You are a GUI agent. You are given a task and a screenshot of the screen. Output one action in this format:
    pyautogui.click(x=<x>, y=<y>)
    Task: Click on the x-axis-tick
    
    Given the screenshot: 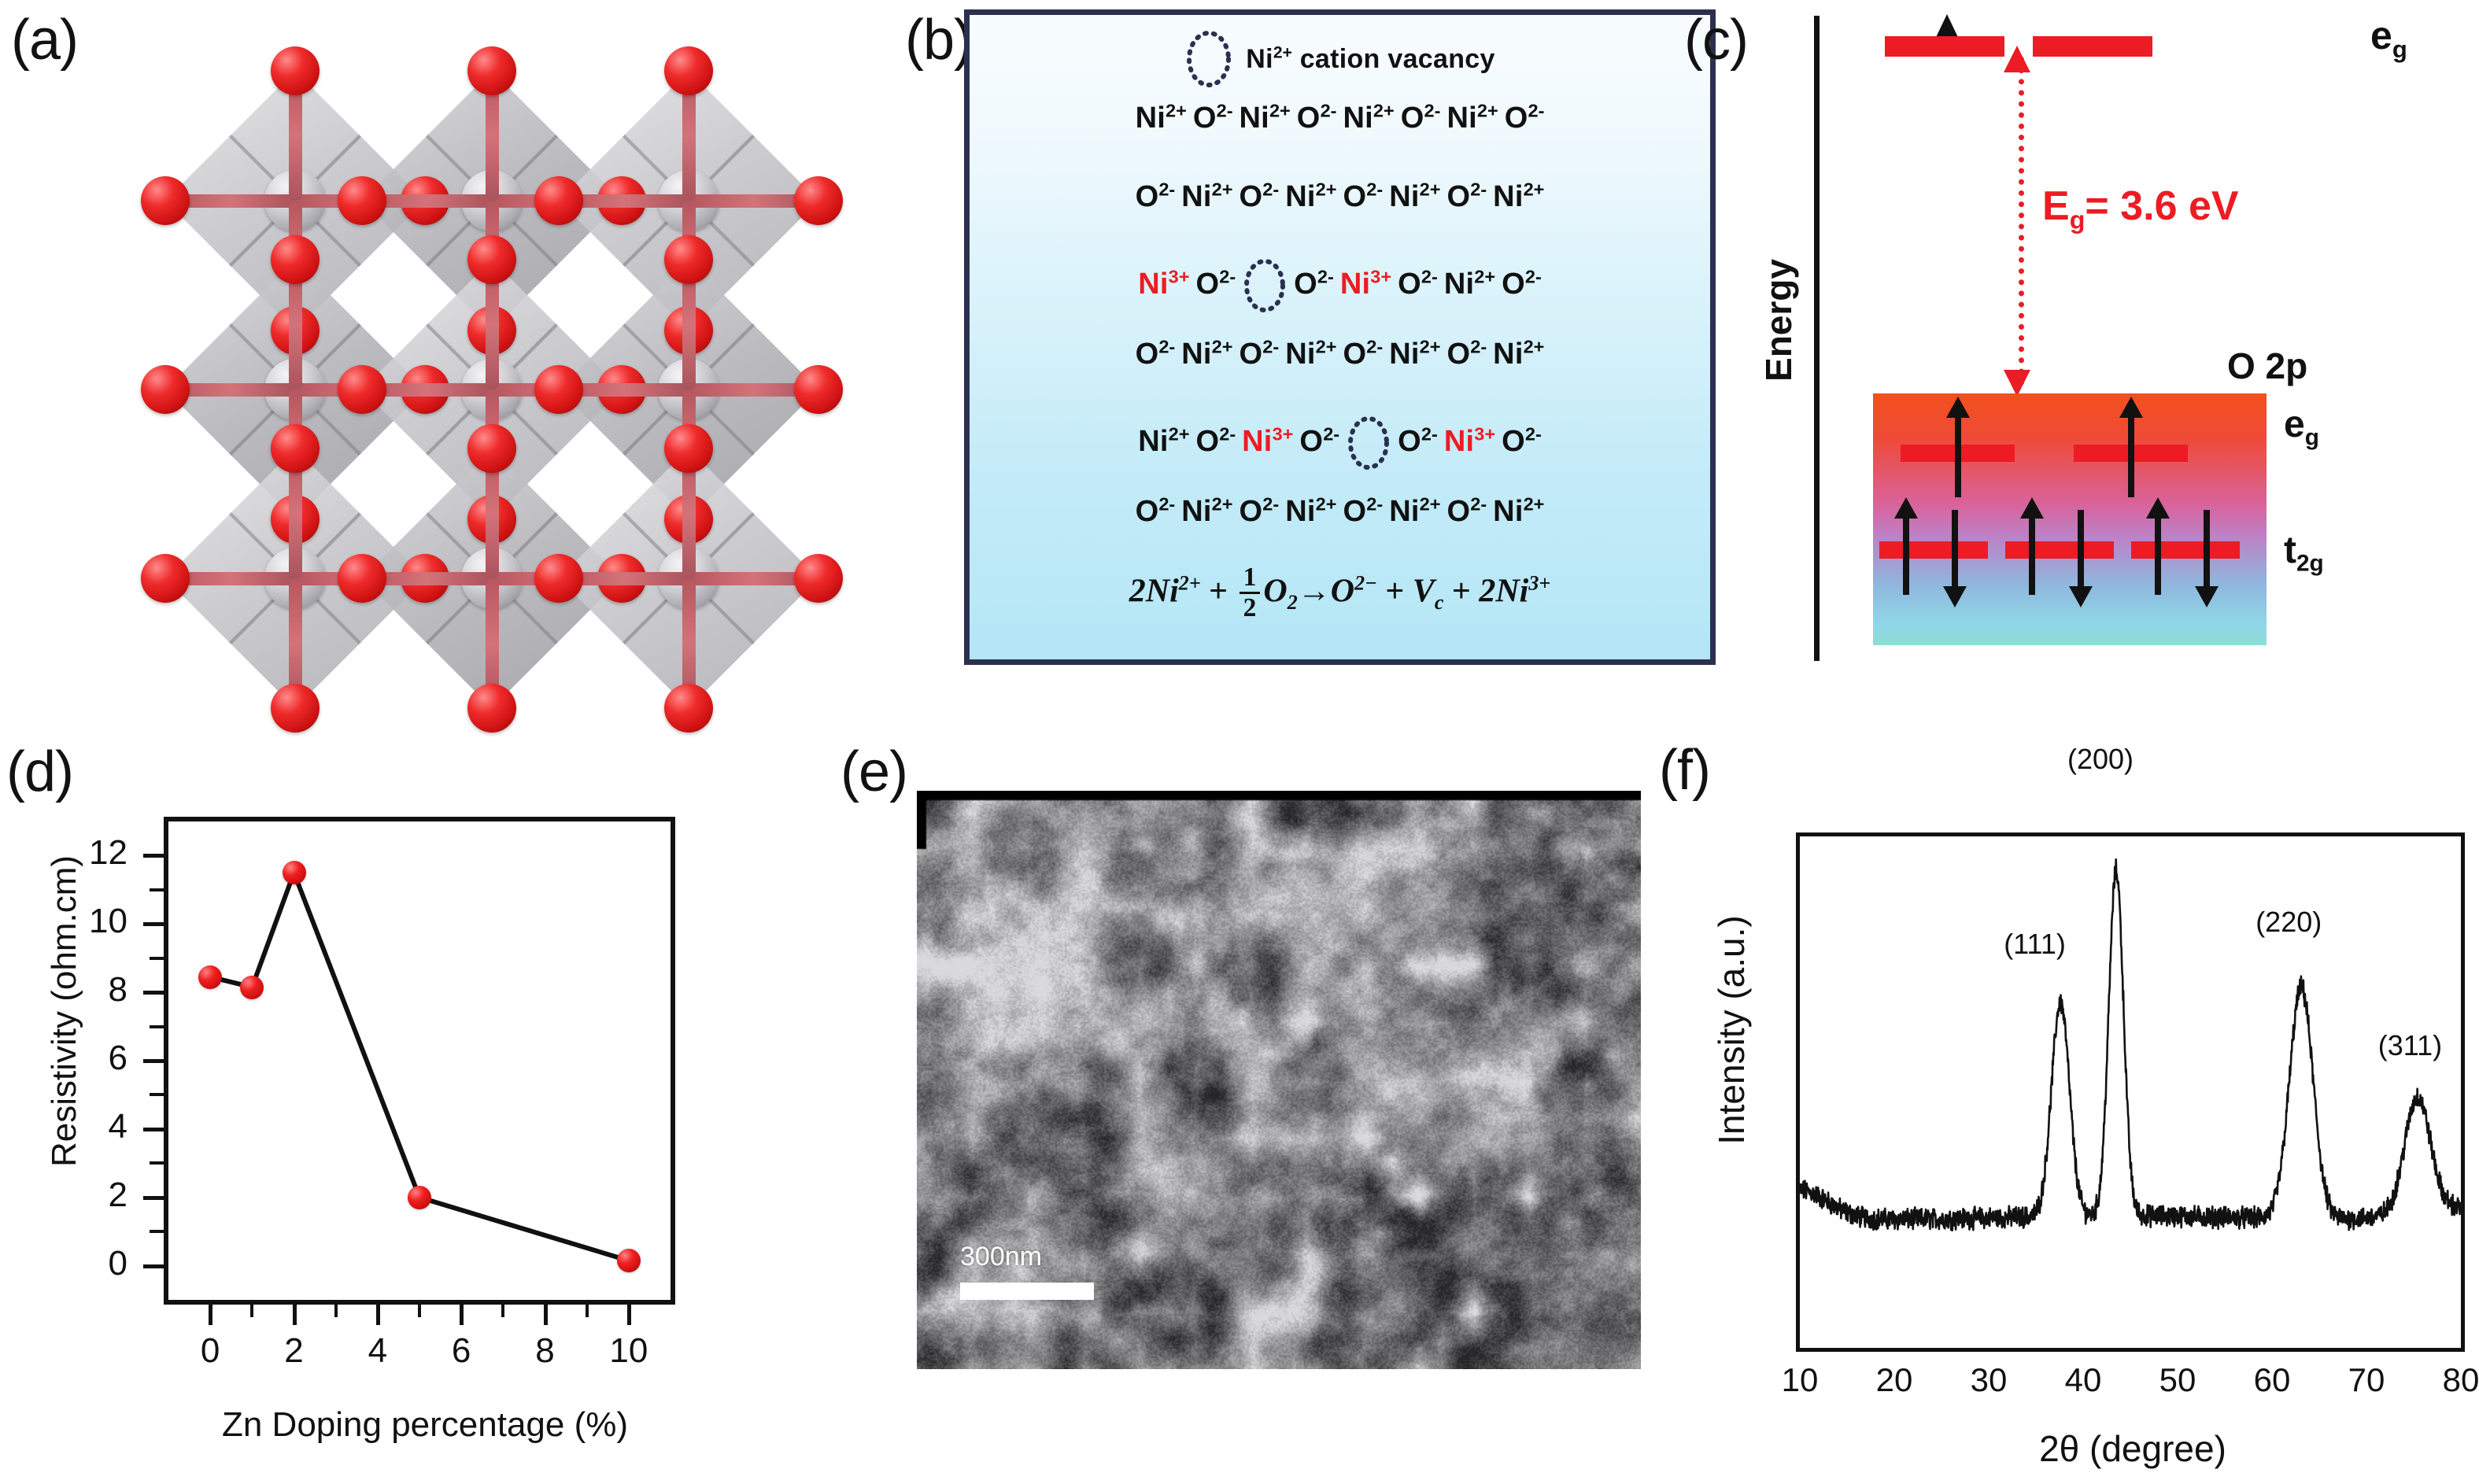 What is the action you would take?
    pyautogui.click(x=211, y=1315)
    